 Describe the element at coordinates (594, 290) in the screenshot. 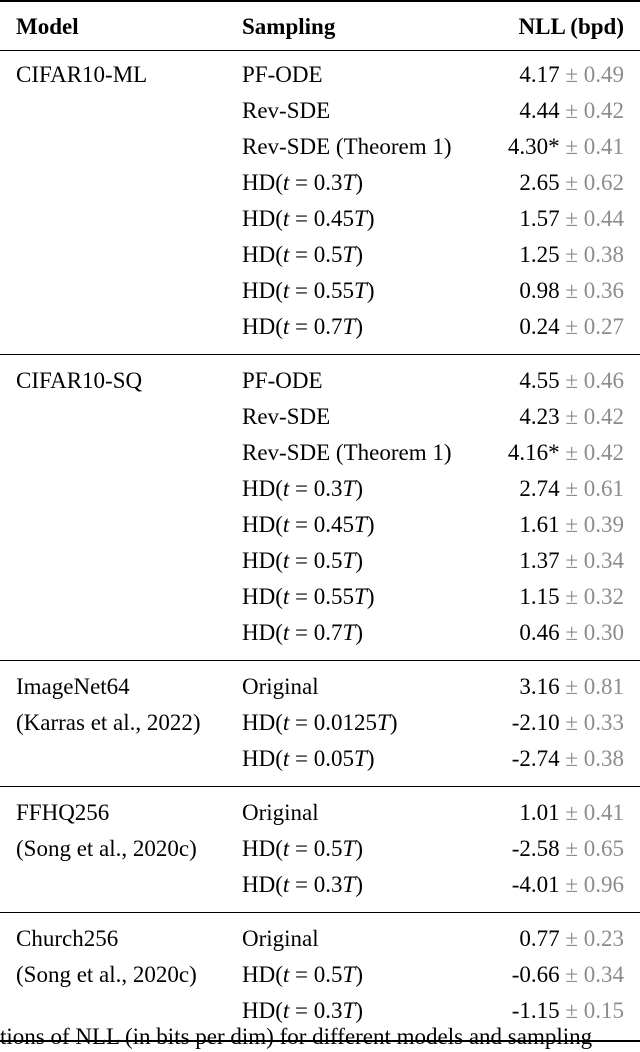

I see `nll-std: ± 0.36` at that location.